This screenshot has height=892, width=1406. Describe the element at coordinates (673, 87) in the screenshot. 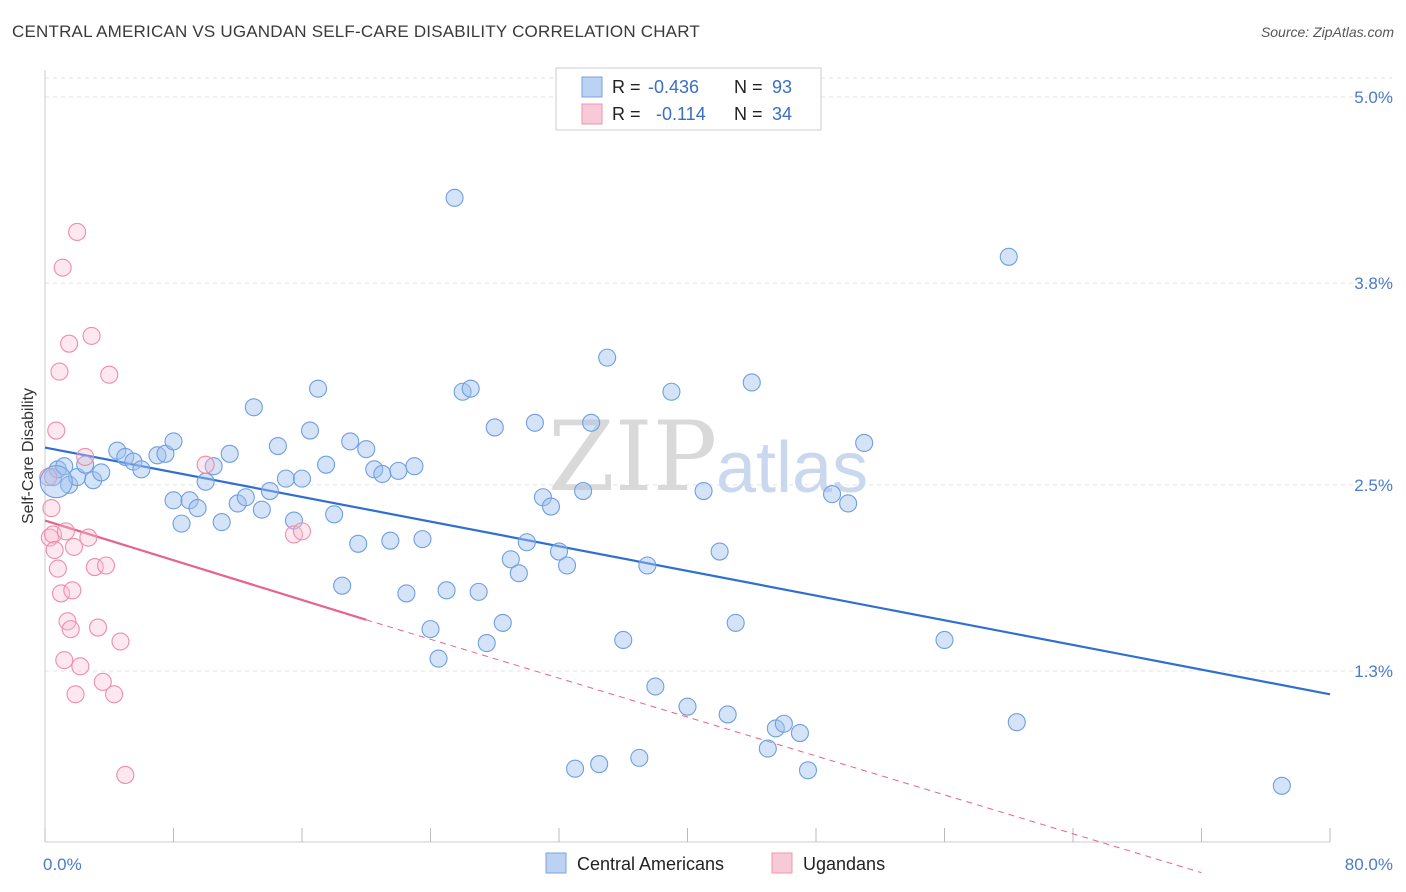

I see `legend-r-central: -0.436` at that location.